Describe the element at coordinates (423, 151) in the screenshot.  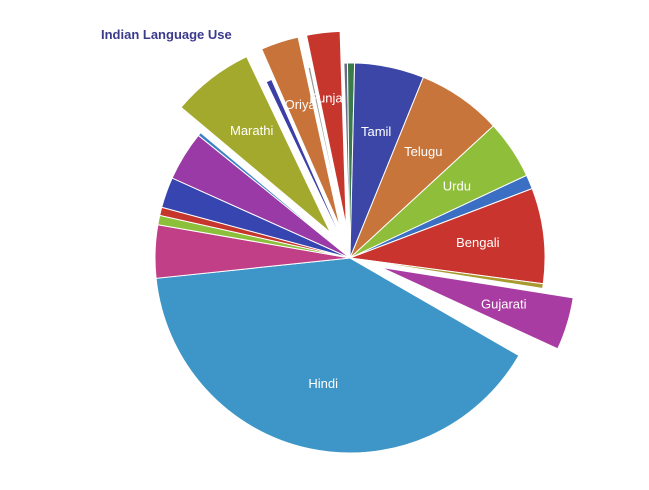
I see `slice-label-telugu: Telugu` at that location.